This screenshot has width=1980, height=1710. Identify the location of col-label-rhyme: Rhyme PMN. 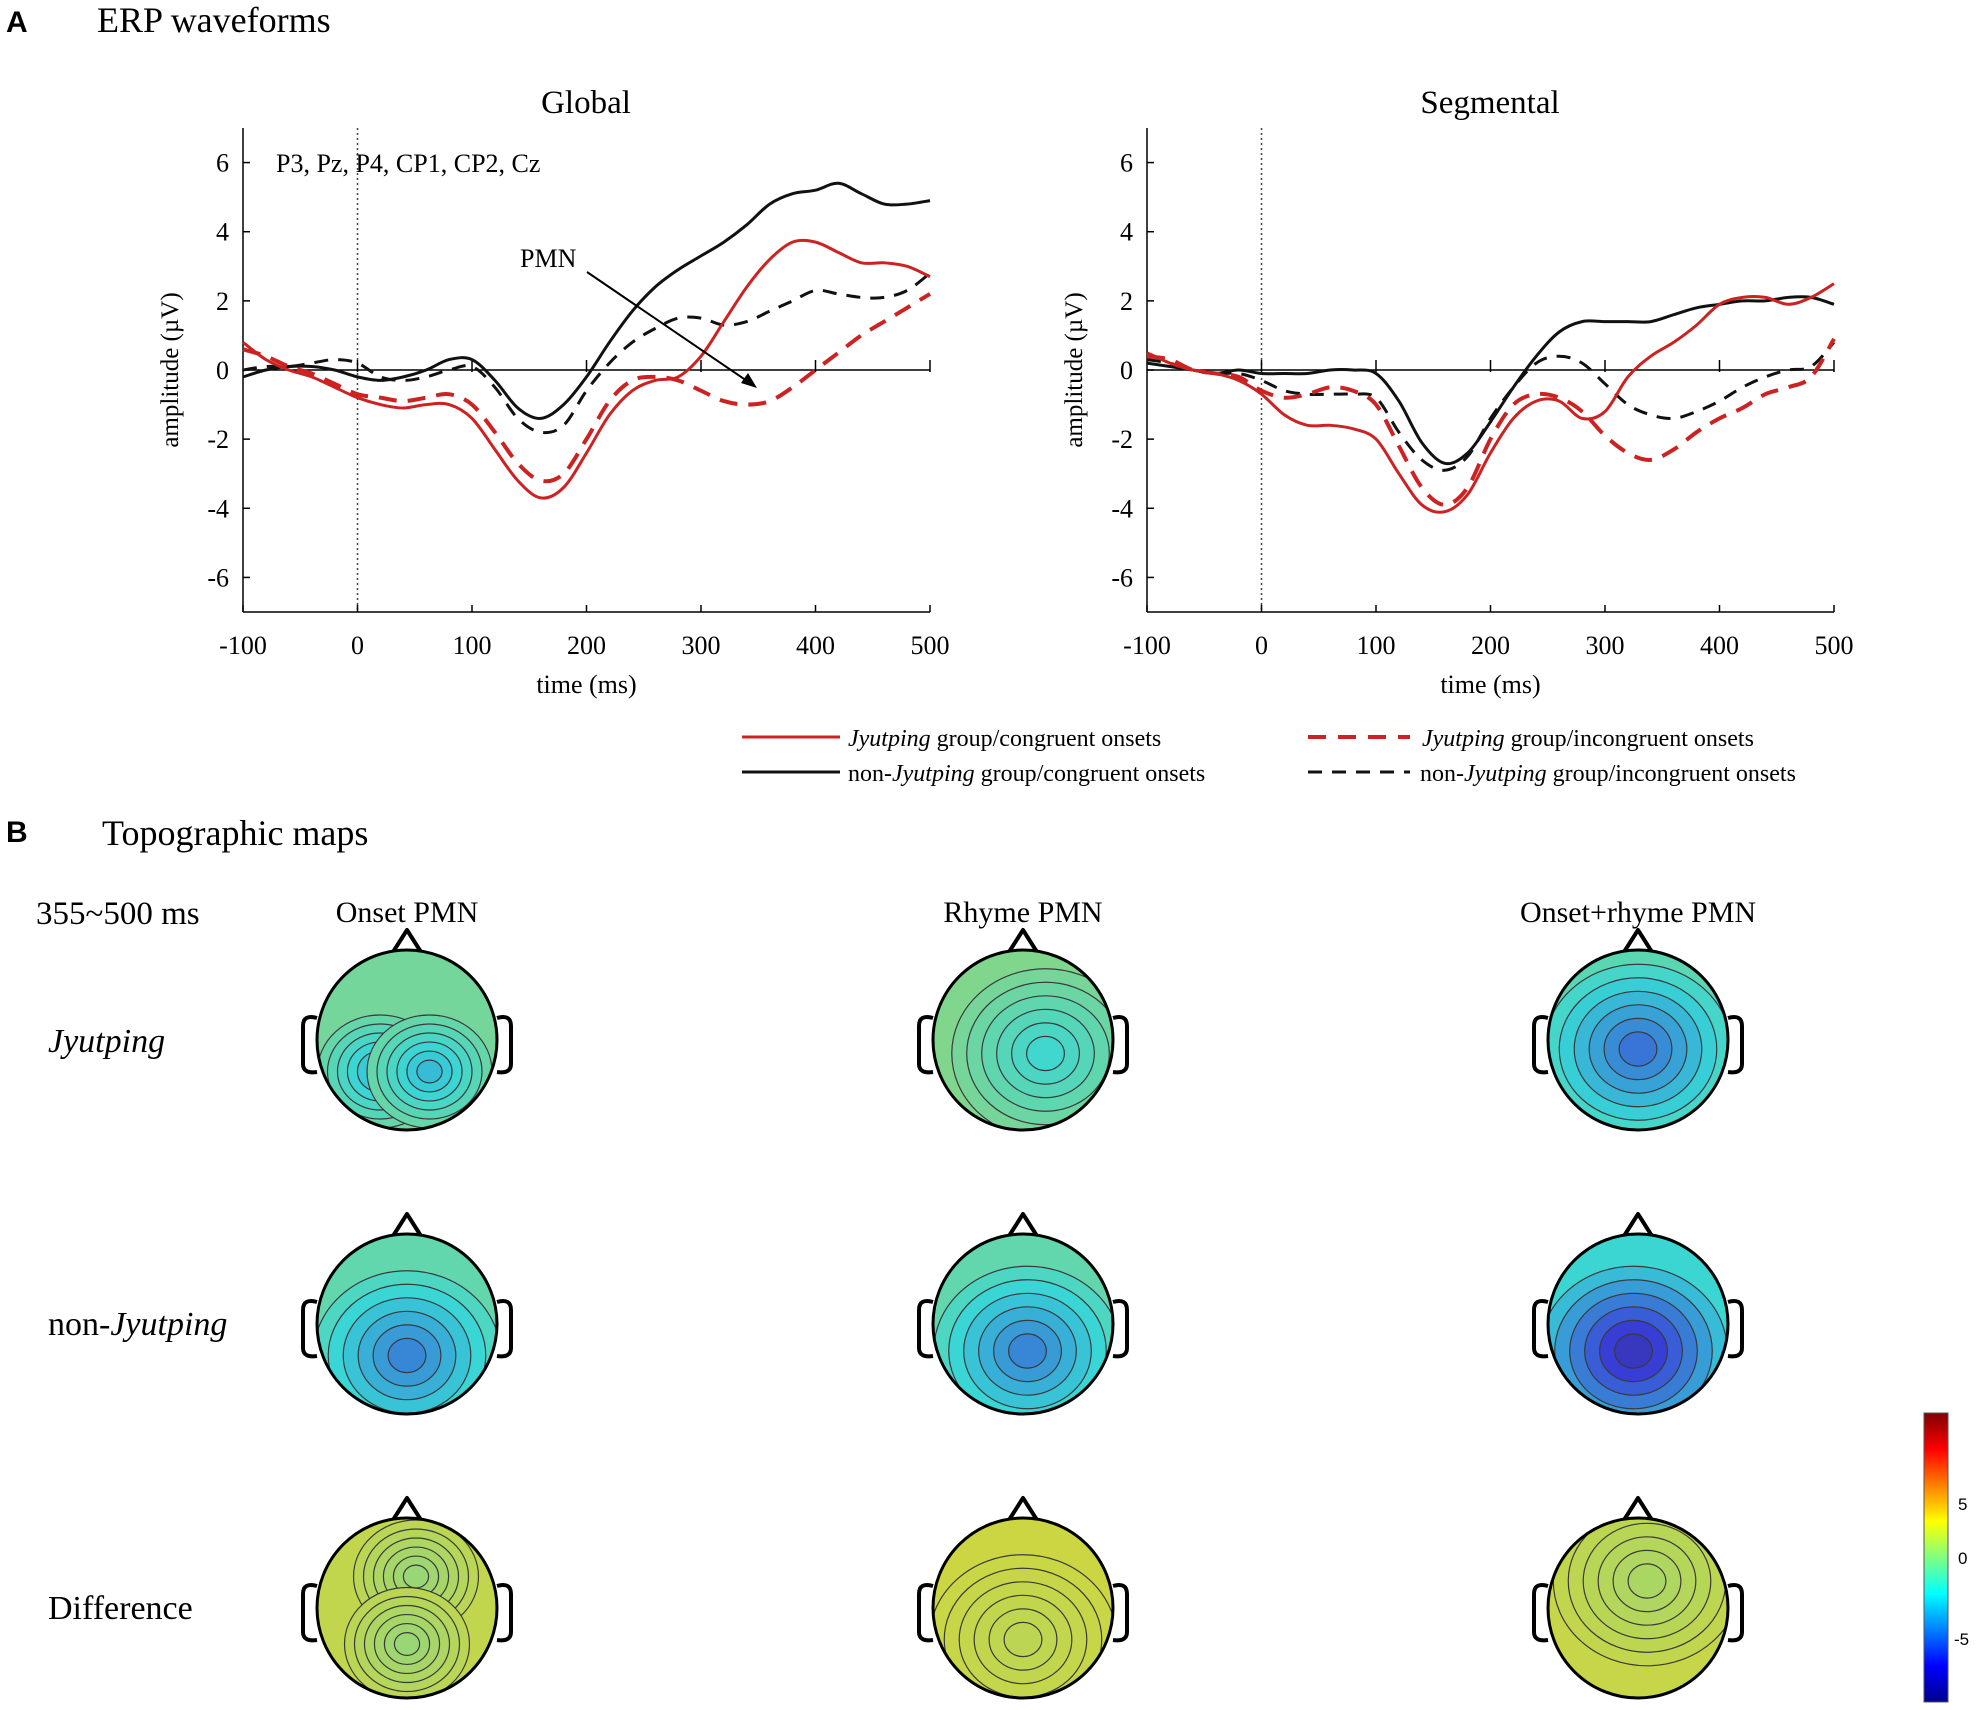
(1022, 912).